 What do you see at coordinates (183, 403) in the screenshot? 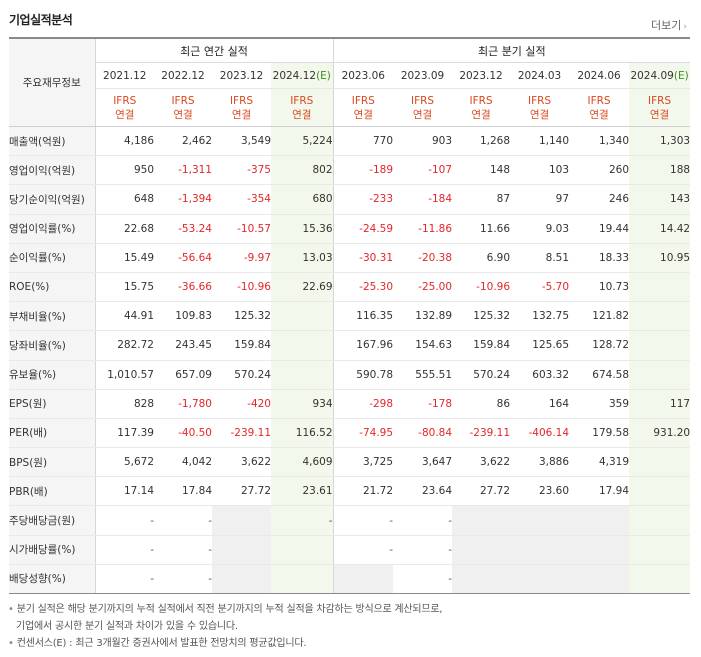
I see `table-cell: -1,780` at bounding box center [183, 403].